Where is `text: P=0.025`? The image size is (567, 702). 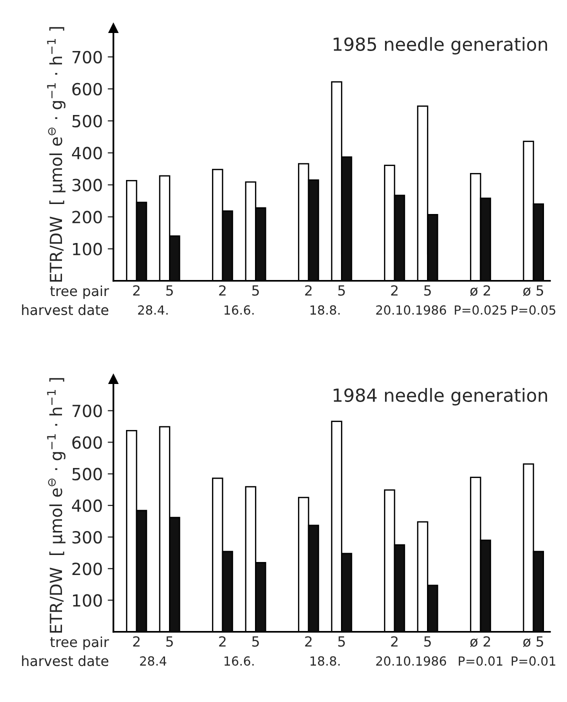
text: P=0.025 is located at coordinates (480, 310).